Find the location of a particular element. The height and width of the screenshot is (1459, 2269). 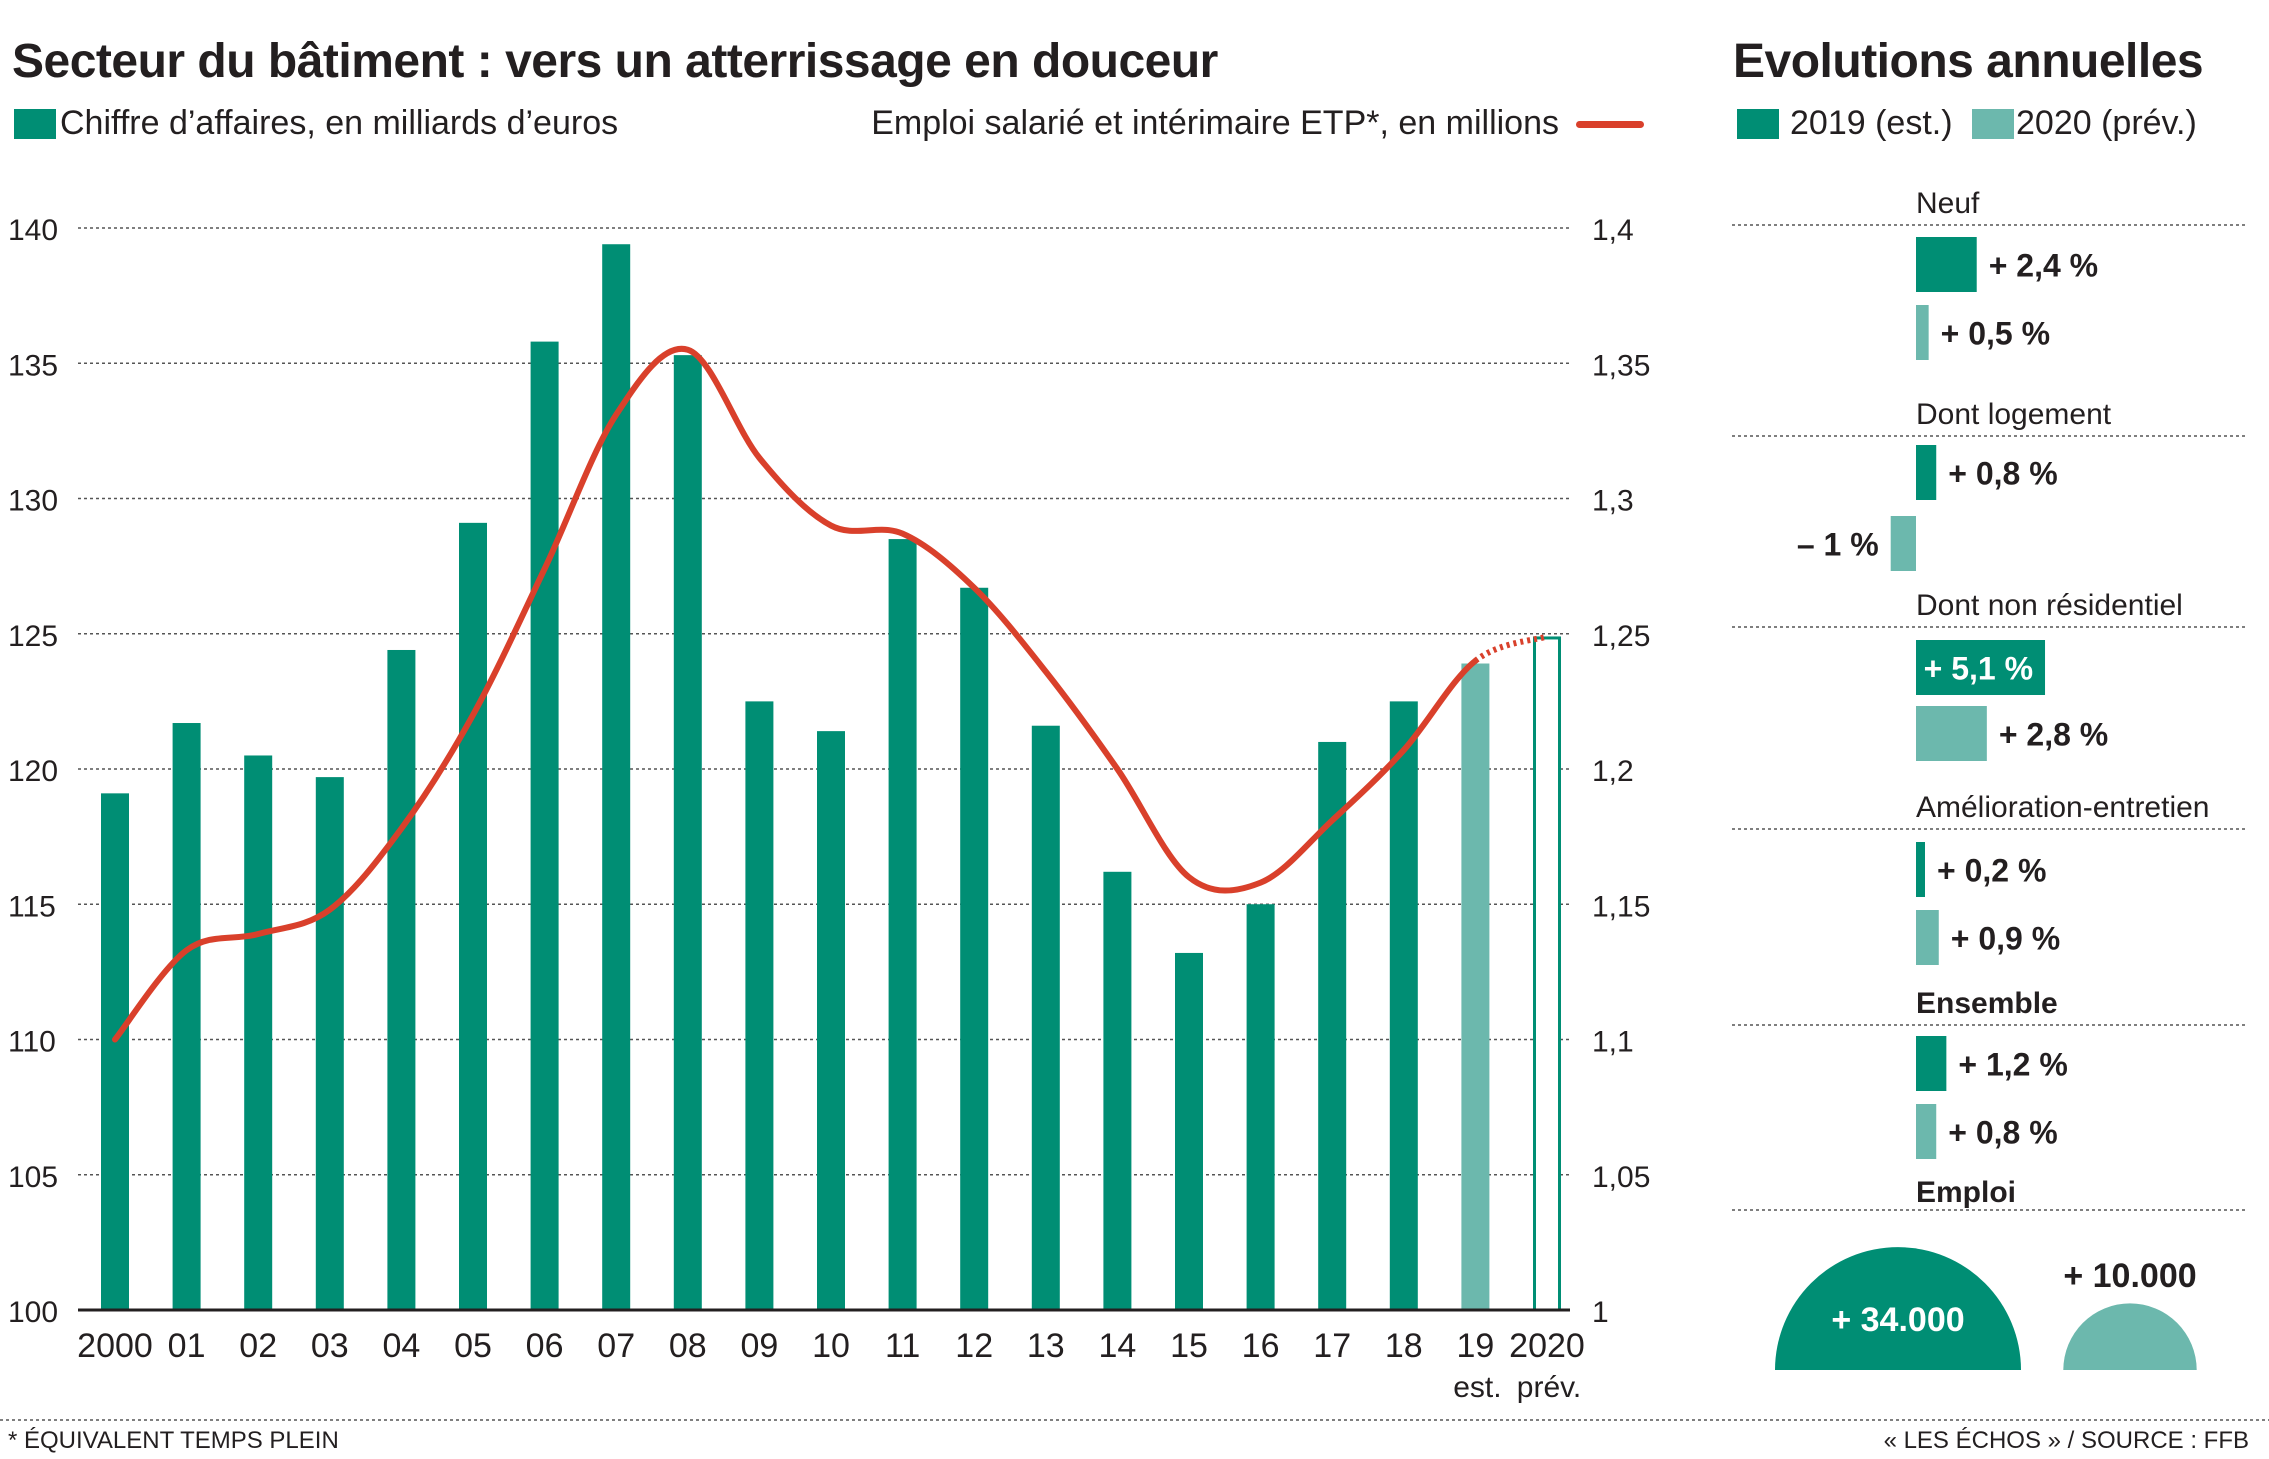

emploi-semicircle-2019 is located at coordinates (1898, 1308).